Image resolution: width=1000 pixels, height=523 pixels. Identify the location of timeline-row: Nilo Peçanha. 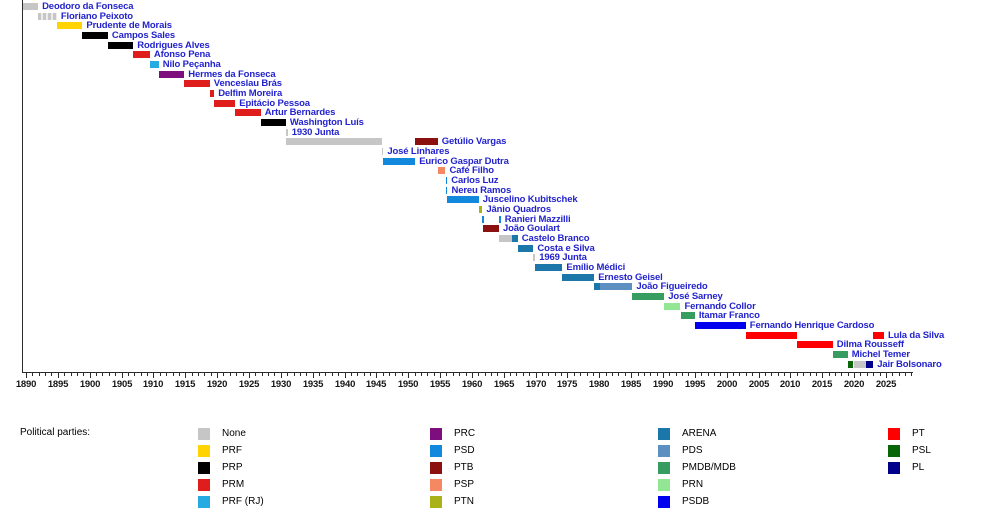
(500, 64).